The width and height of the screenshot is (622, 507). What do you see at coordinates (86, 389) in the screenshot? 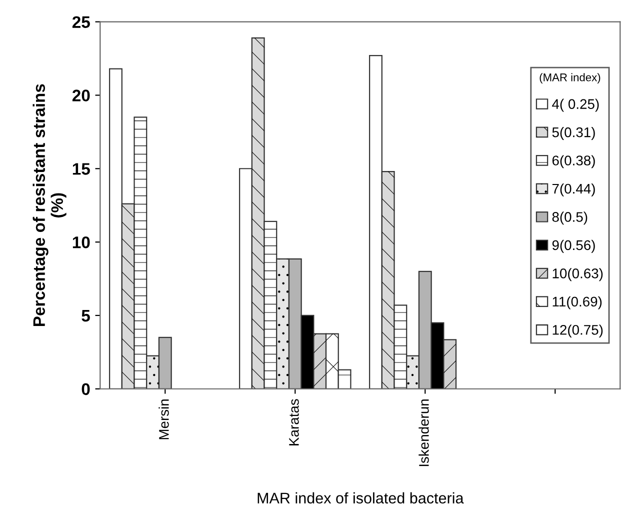
I see `y-tick-label: 0` at bounding box center [86, 389].